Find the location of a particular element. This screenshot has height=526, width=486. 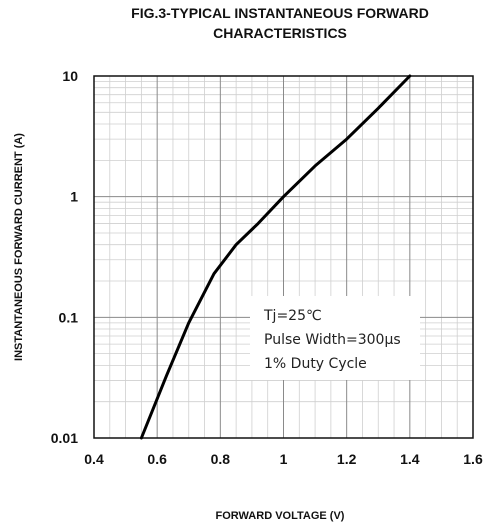

y-tick-label: 0.01 is located at coordinates (64, 438).